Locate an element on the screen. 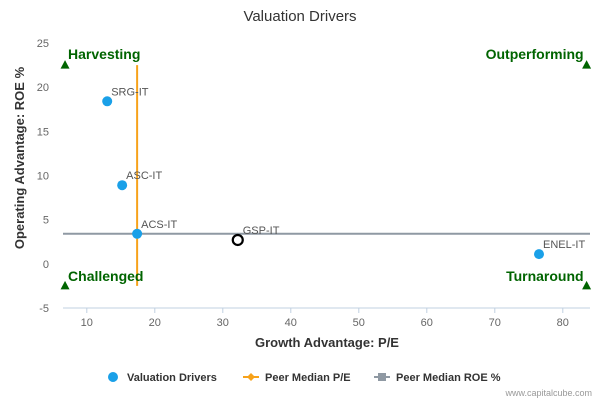 The width and height of the screenshot is (600, 400). legend-item-peer-median-roe: Peer Median ROE % is located at coordinates (437, 378).